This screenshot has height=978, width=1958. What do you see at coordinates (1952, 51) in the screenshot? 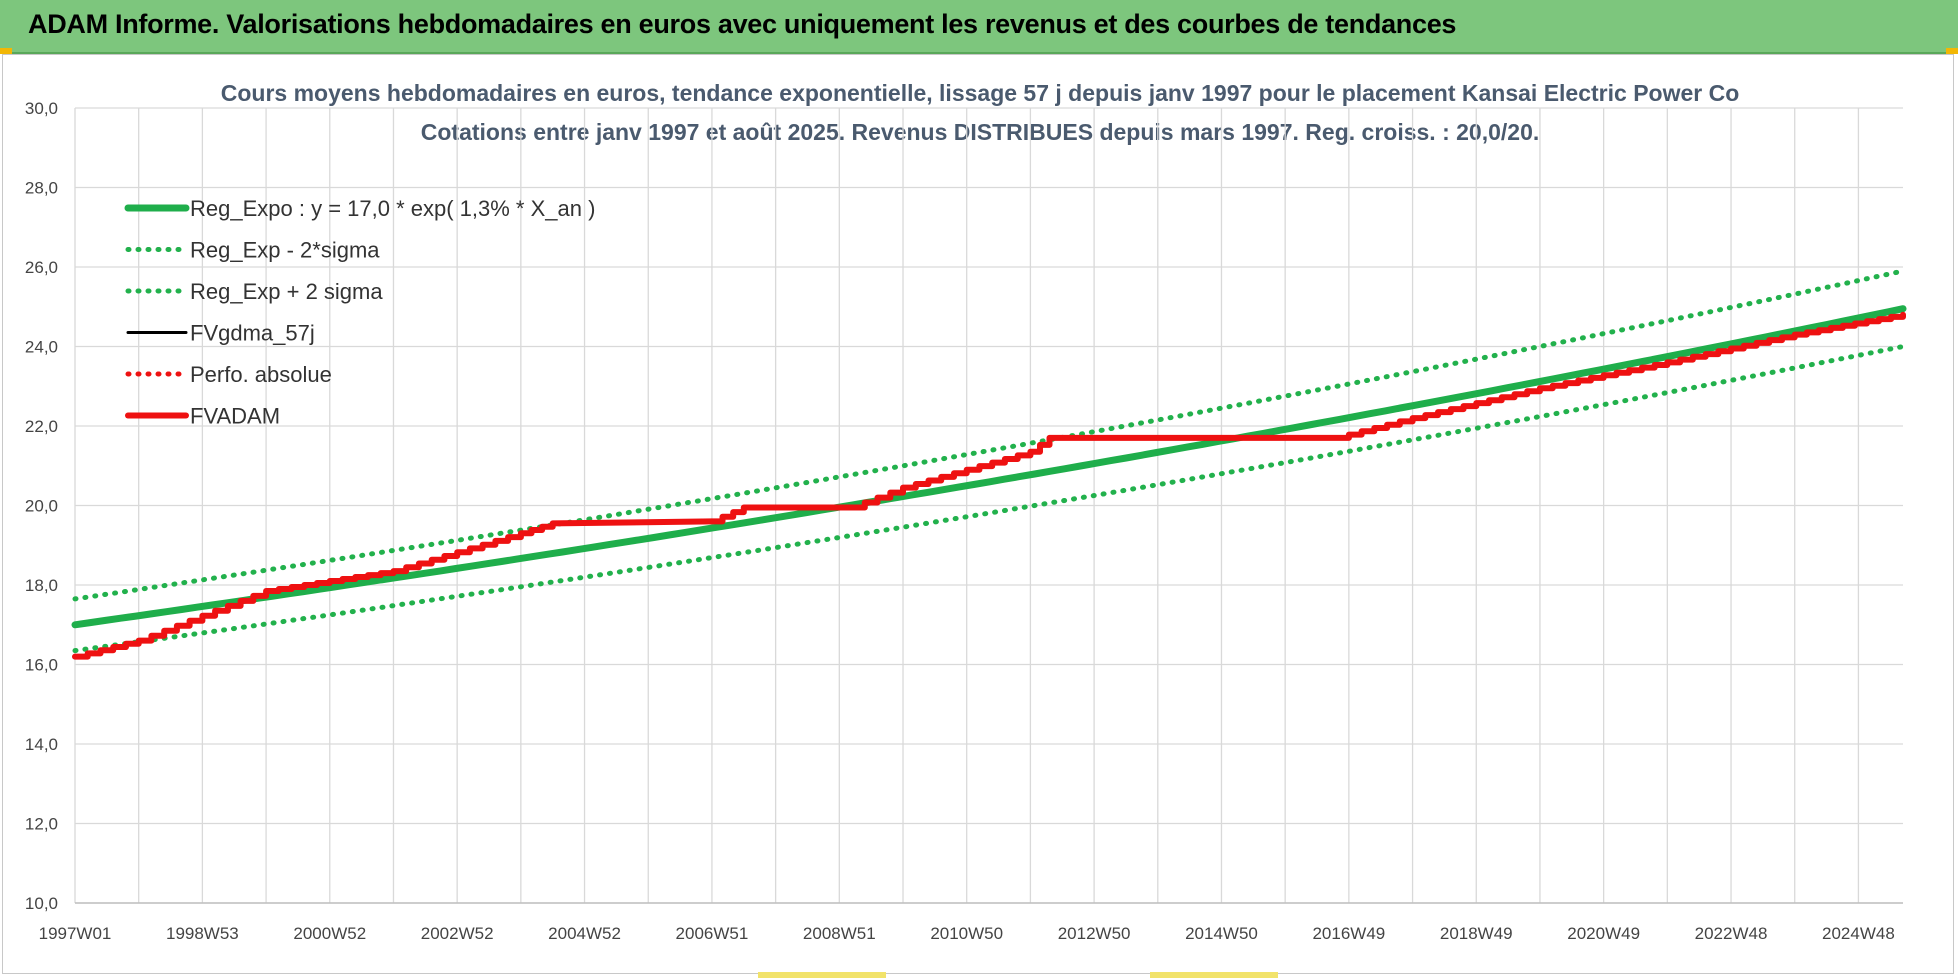
I see `corner-accent-right` at bounding box center [1952, 51].